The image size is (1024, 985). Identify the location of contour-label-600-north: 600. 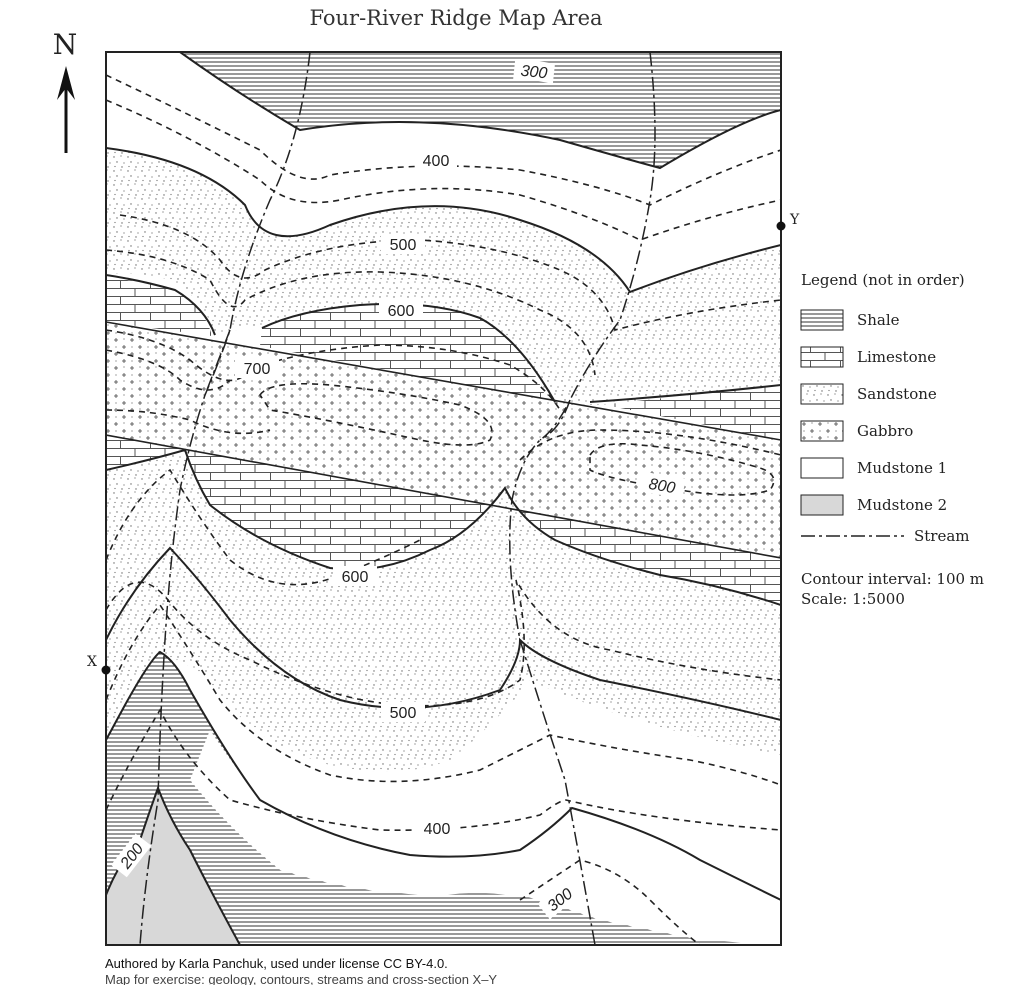
(401, 311).